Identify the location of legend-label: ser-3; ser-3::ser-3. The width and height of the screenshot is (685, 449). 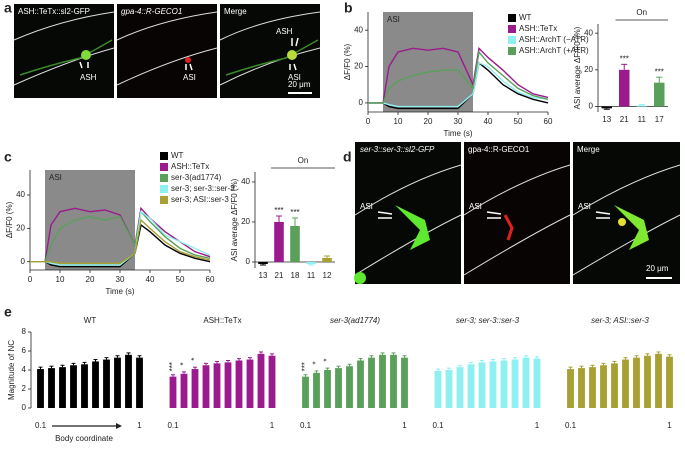
(203, 188).